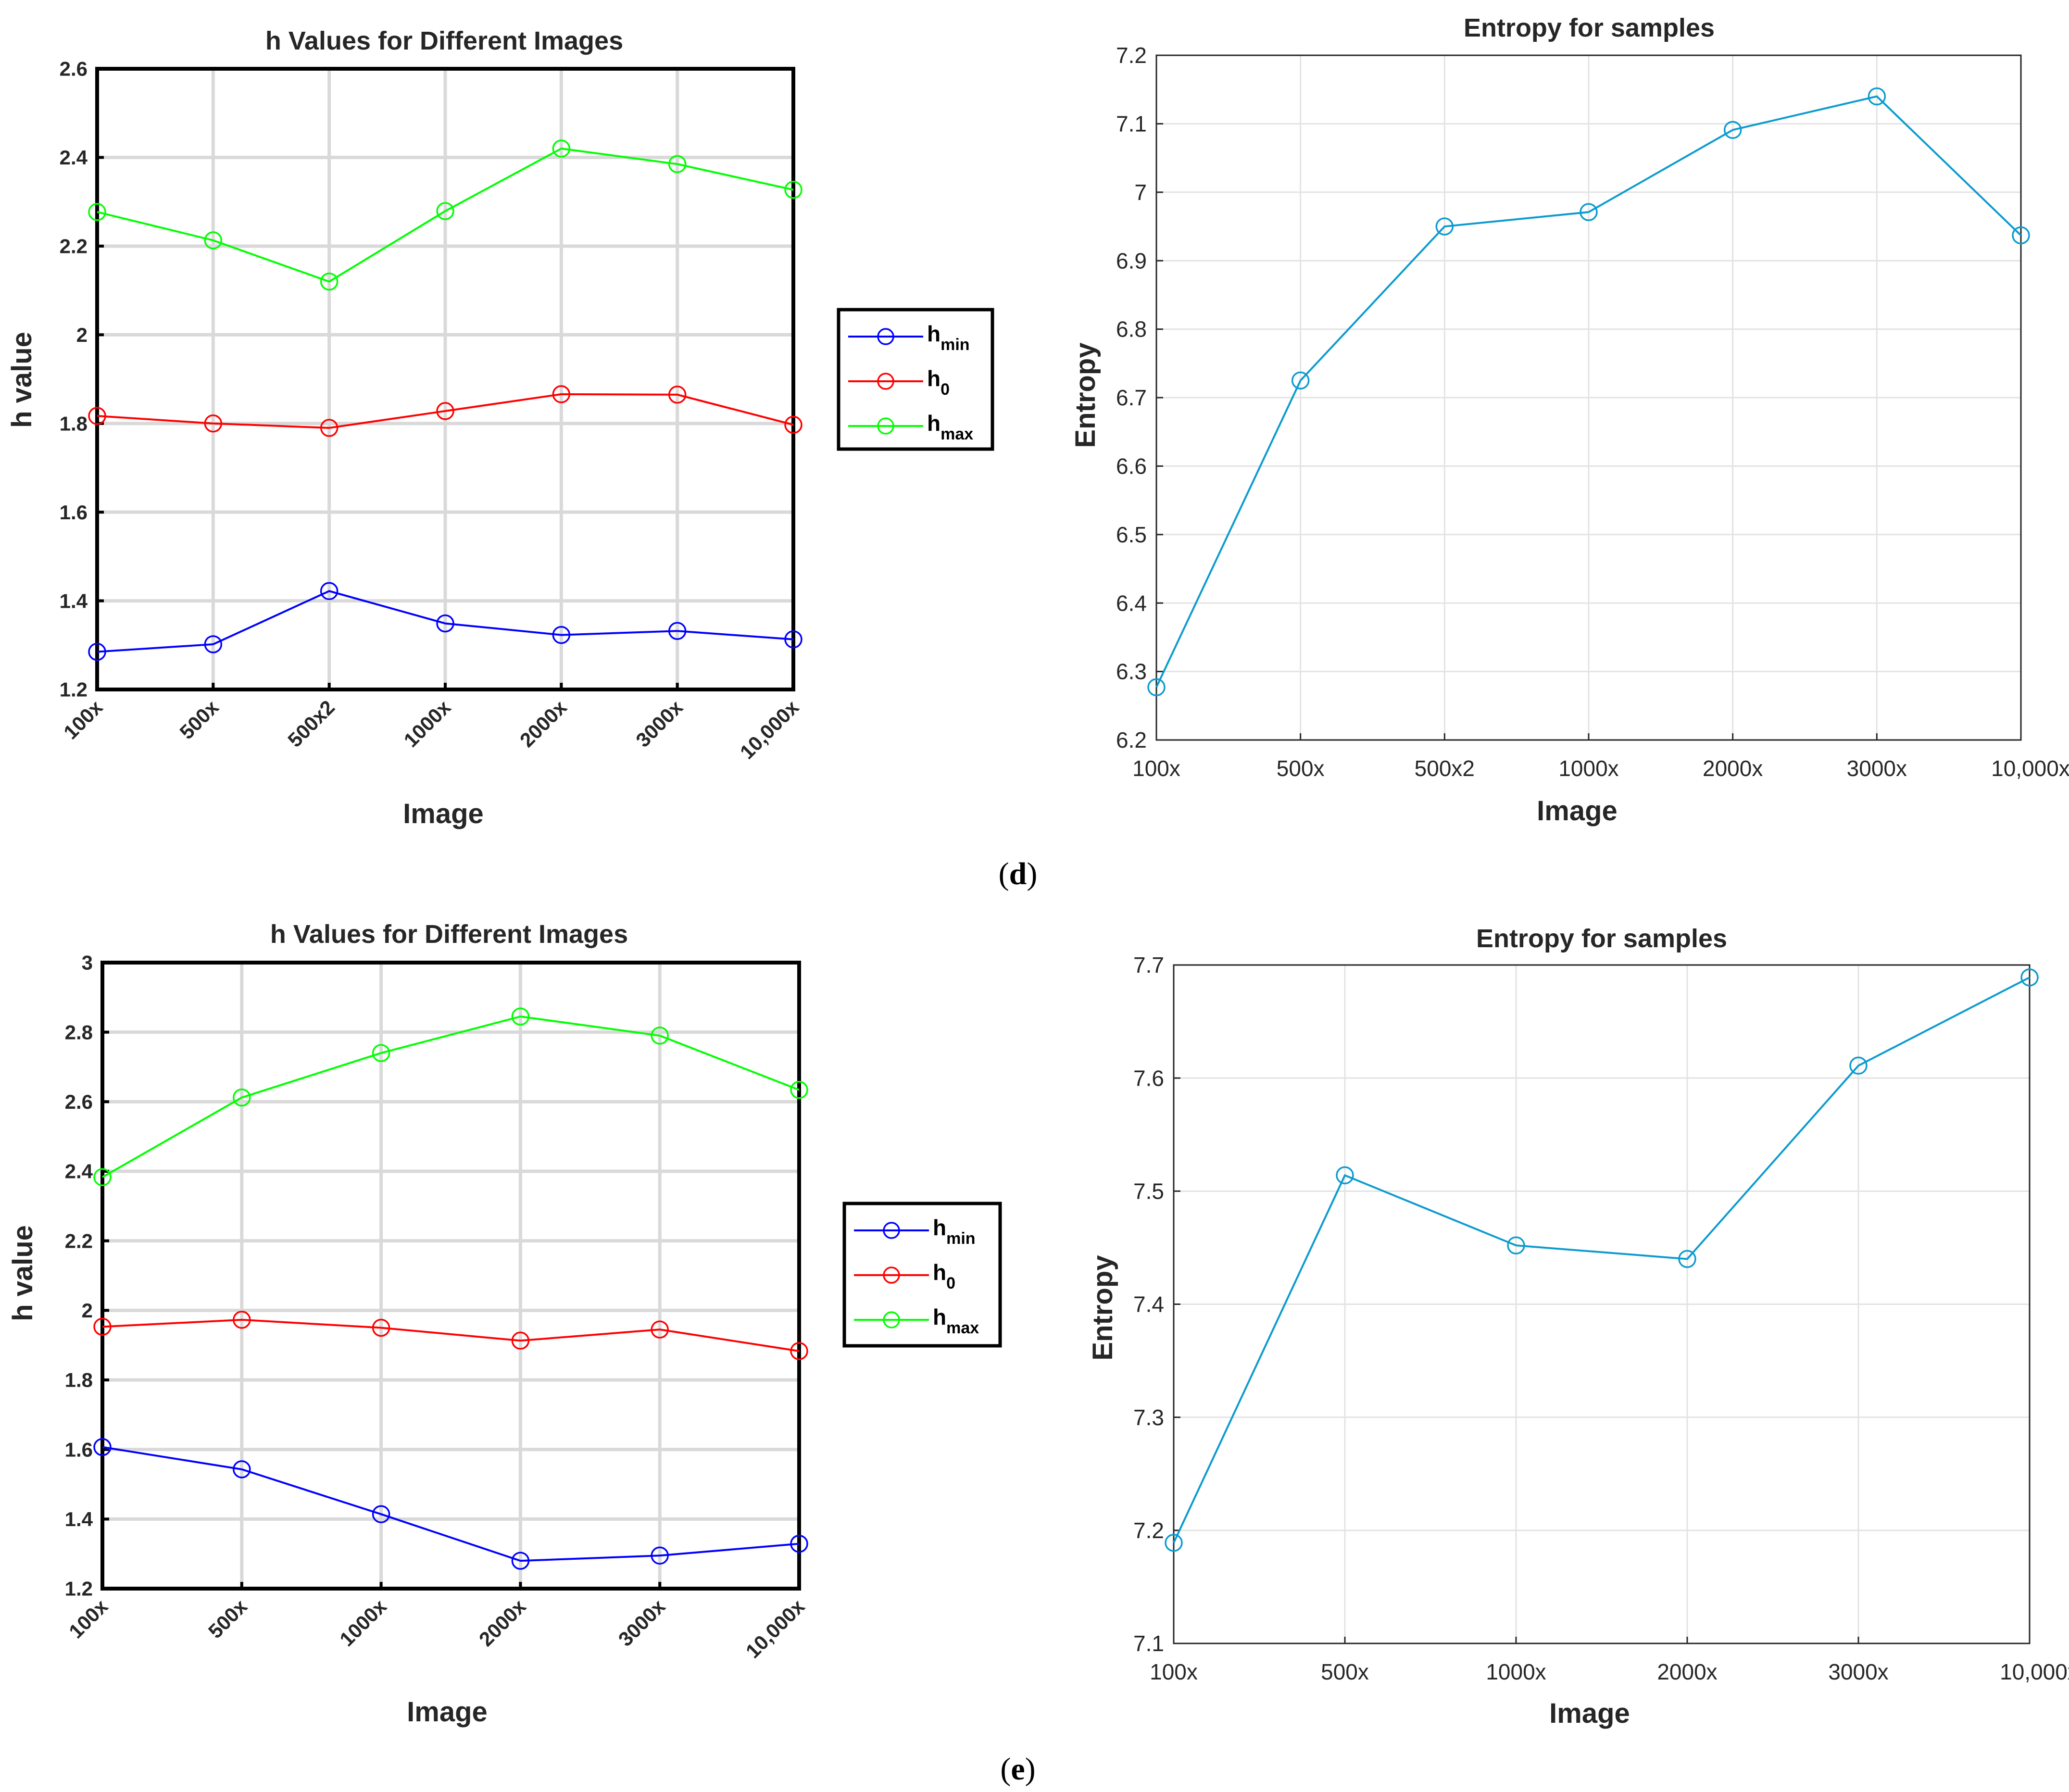  What do you see at coordinates (1131, 534) in the screenshot?
I see `y-tick-label: 6.5` at bounding box center [1131, 534].